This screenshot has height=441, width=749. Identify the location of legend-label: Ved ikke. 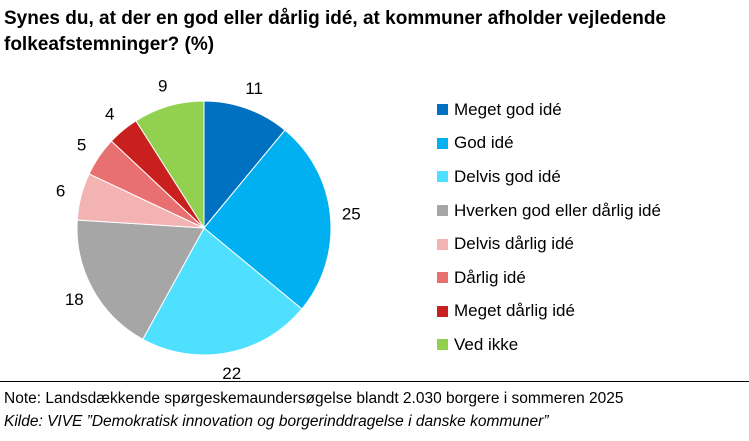
(486, 344).